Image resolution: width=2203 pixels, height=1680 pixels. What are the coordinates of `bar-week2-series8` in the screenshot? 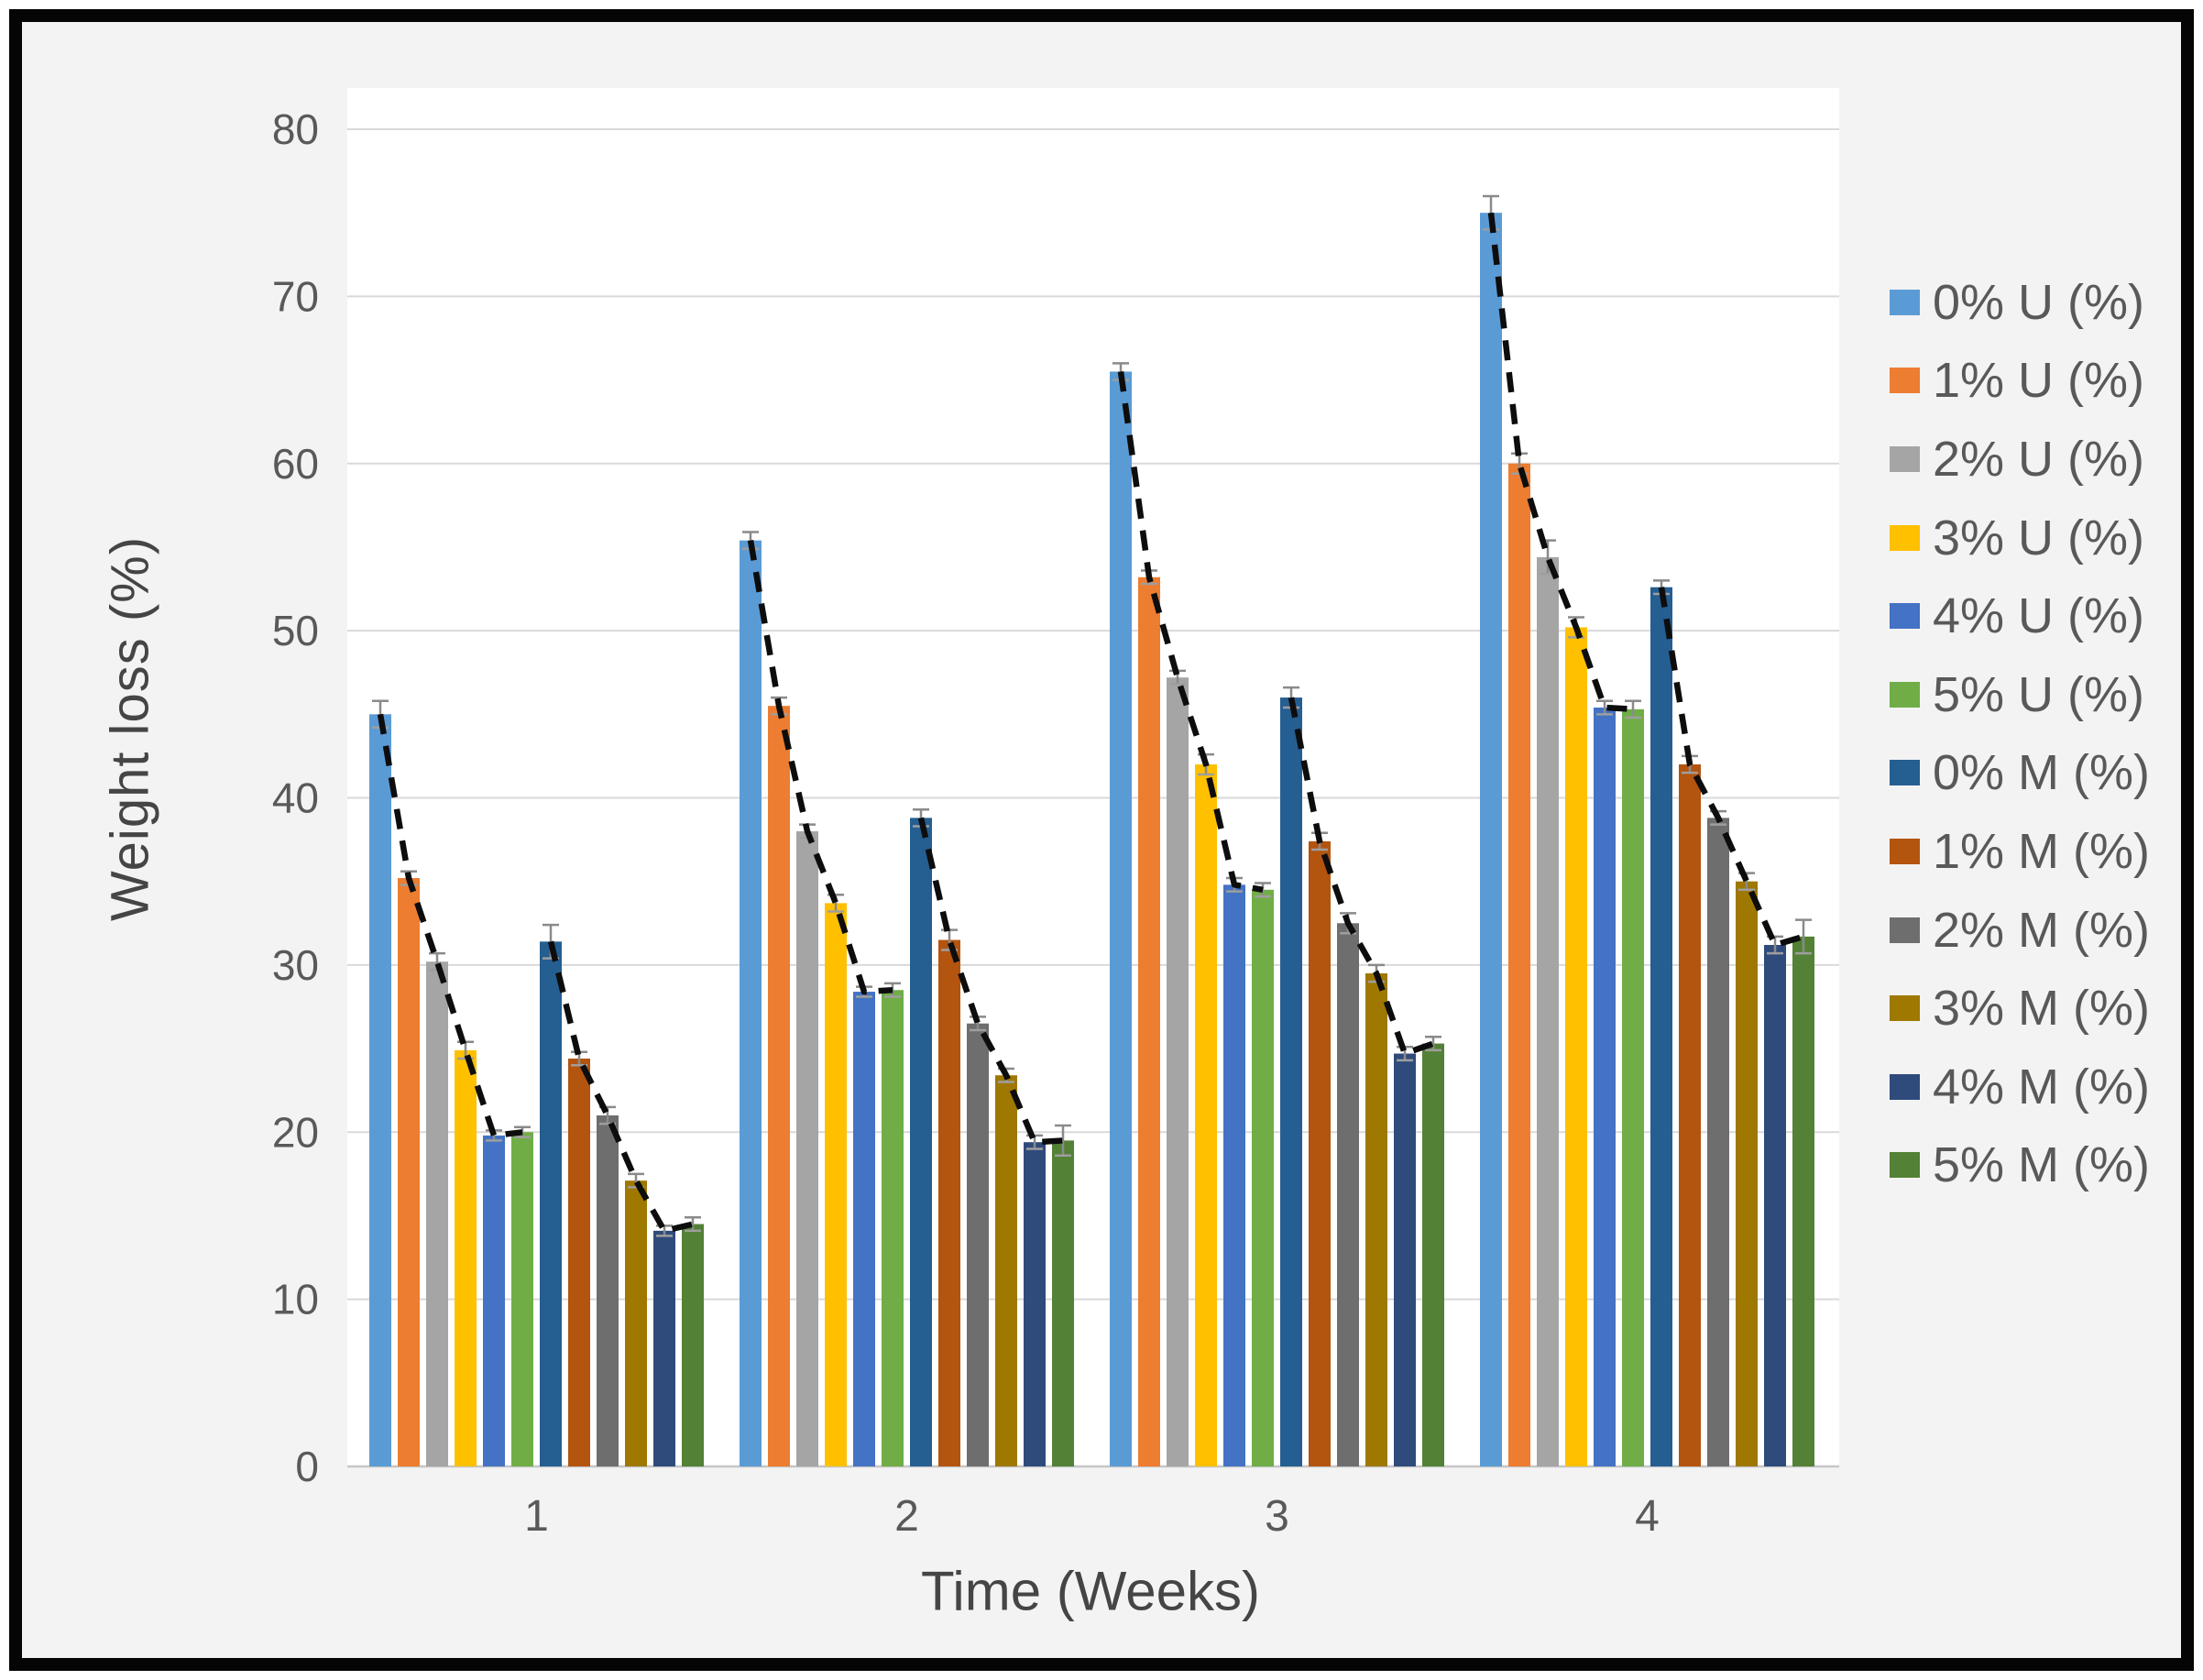 It's located at (978, 1244).